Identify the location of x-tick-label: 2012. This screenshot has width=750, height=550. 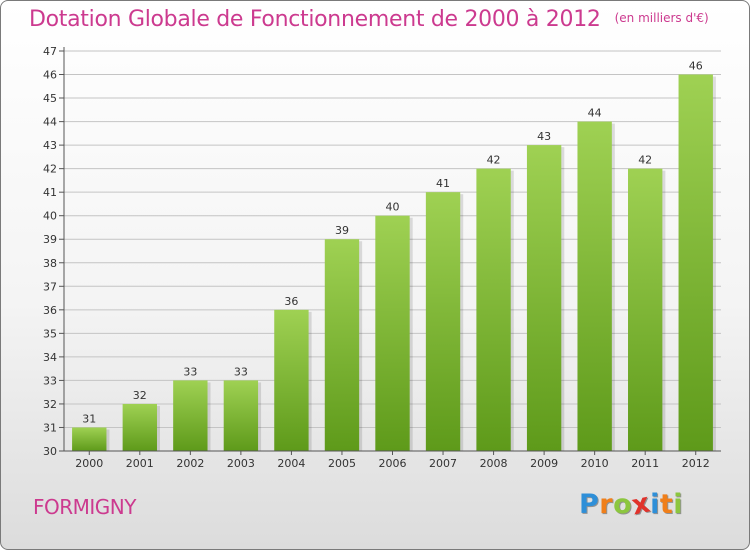
(696, 463).